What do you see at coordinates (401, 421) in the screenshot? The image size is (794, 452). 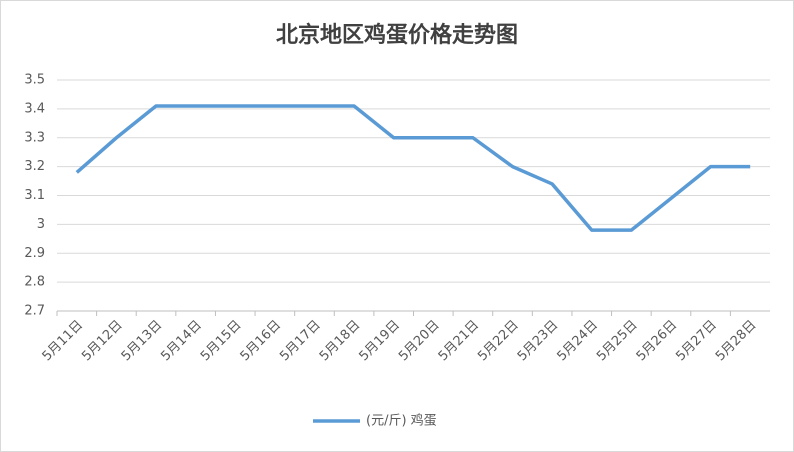 I see `legend-label: (元/斤) 鸡蛋` at bounding box center [401, 421].